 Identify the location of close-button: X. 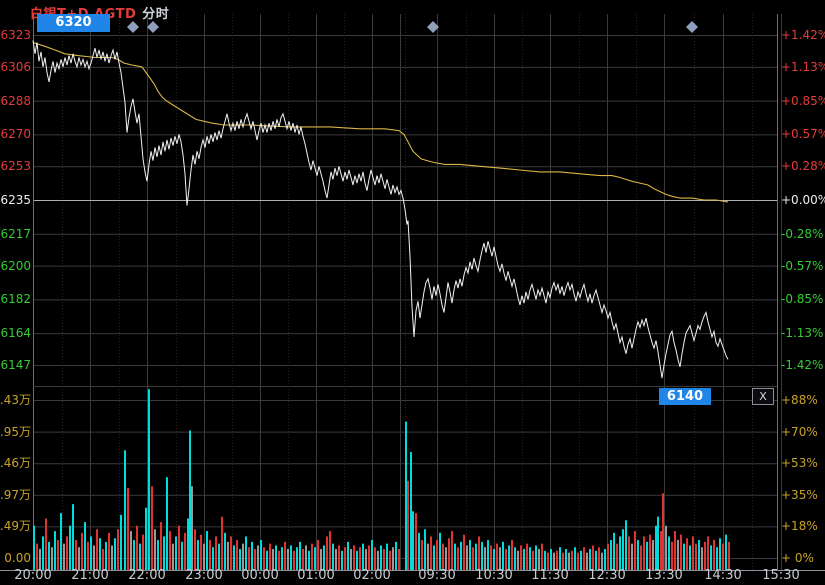
(763, 396).